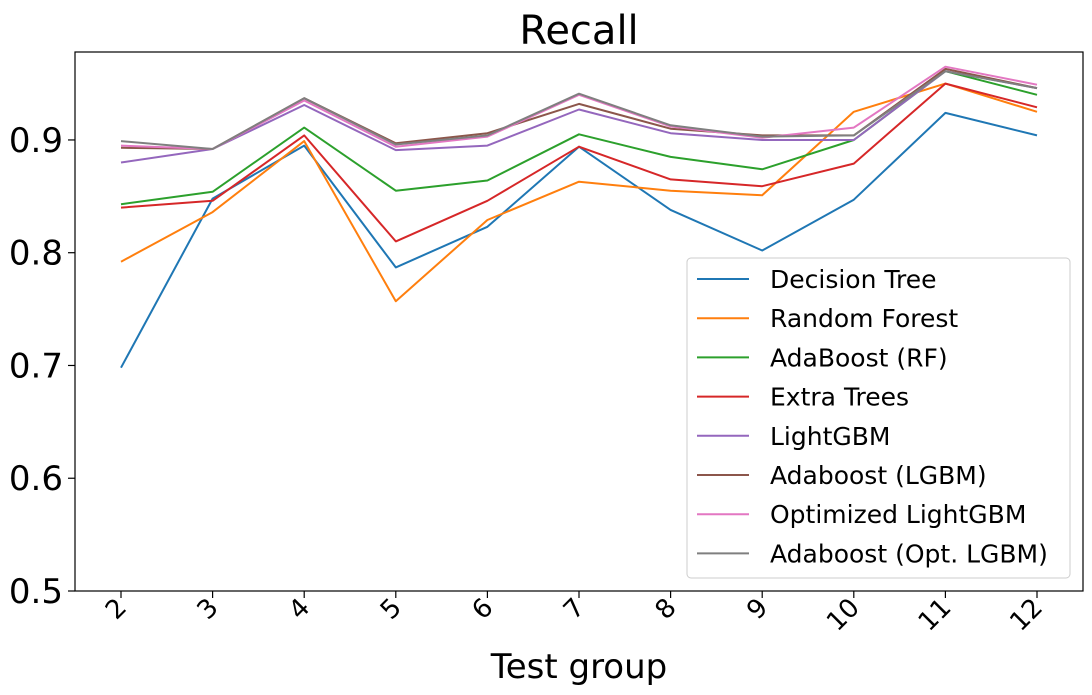 This screenshot has height=695, width=1092. What do you see at coordinates (36, 479) in the screenshot?
I see `y-tick-label: 0.6` at bounding box center [36, 479].